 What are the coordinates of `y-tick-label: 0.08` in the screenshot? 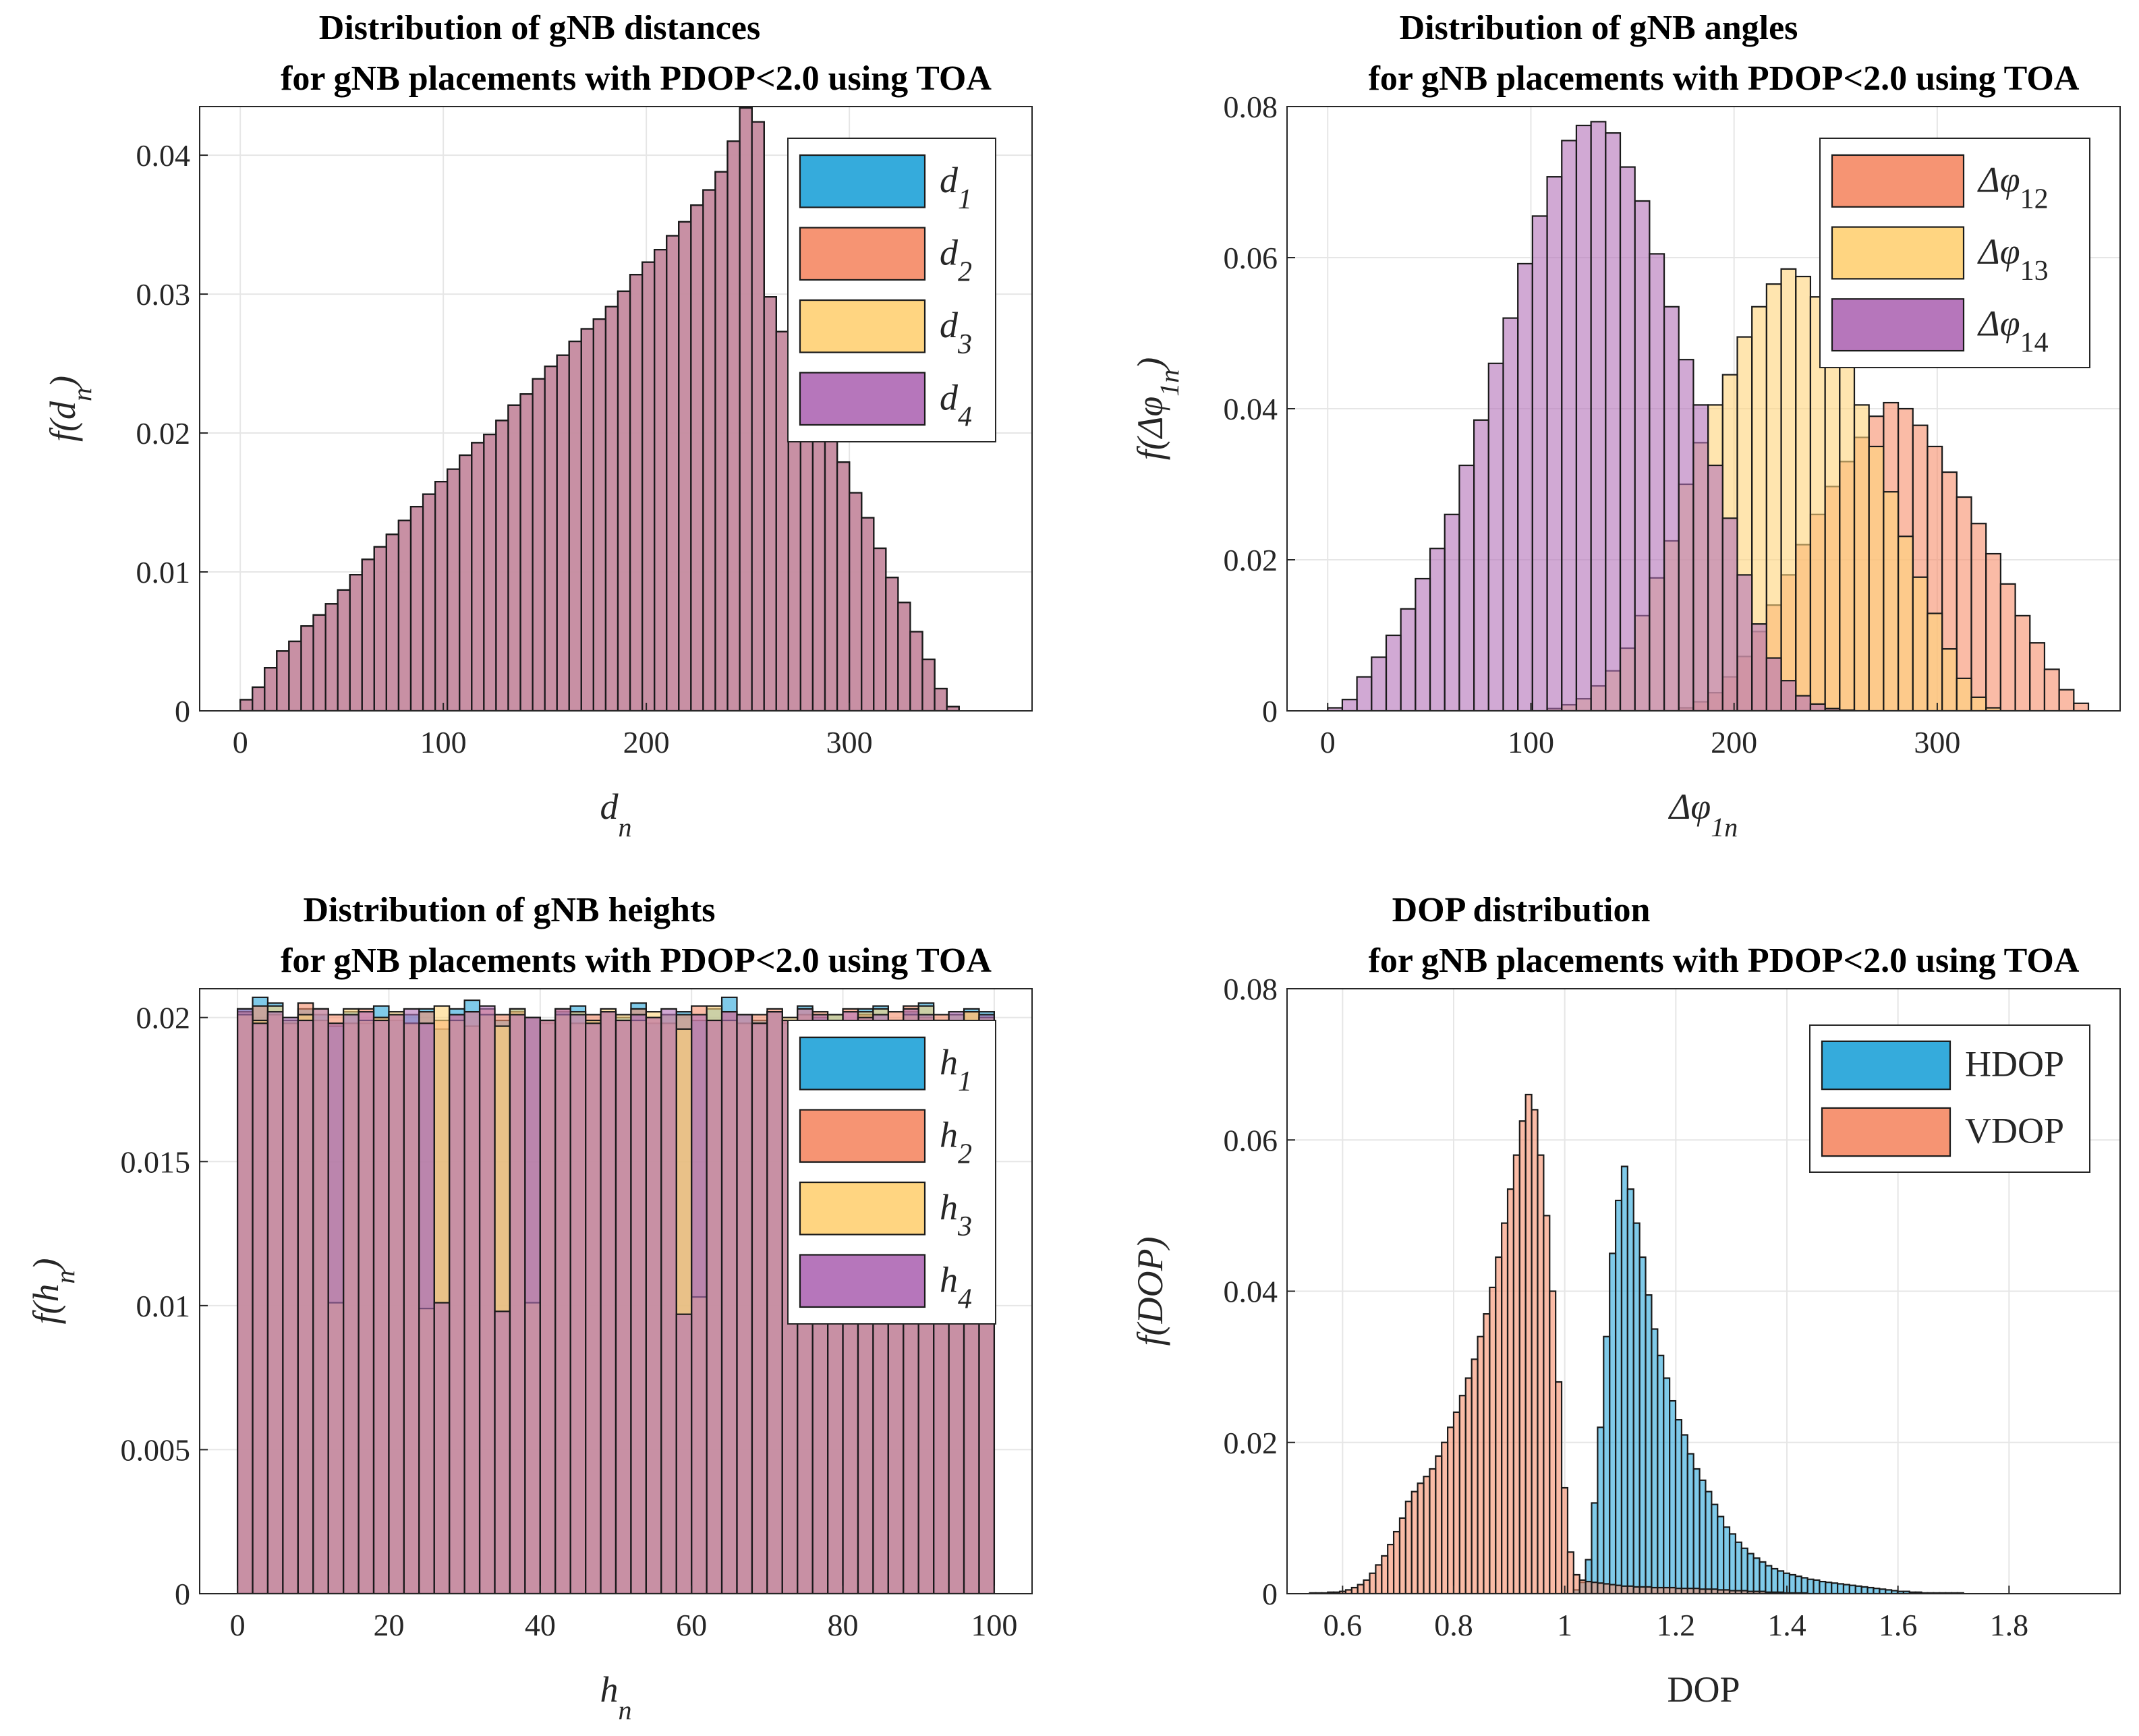 It's located at (1251, 989).